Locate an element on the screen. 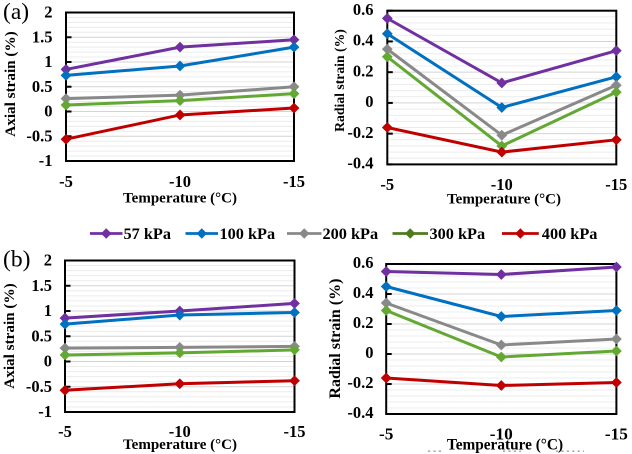 Image resolution: width=632 pixels, height=454 pixels. svg-text: 200 kPa is located at coordinates (351, 233).